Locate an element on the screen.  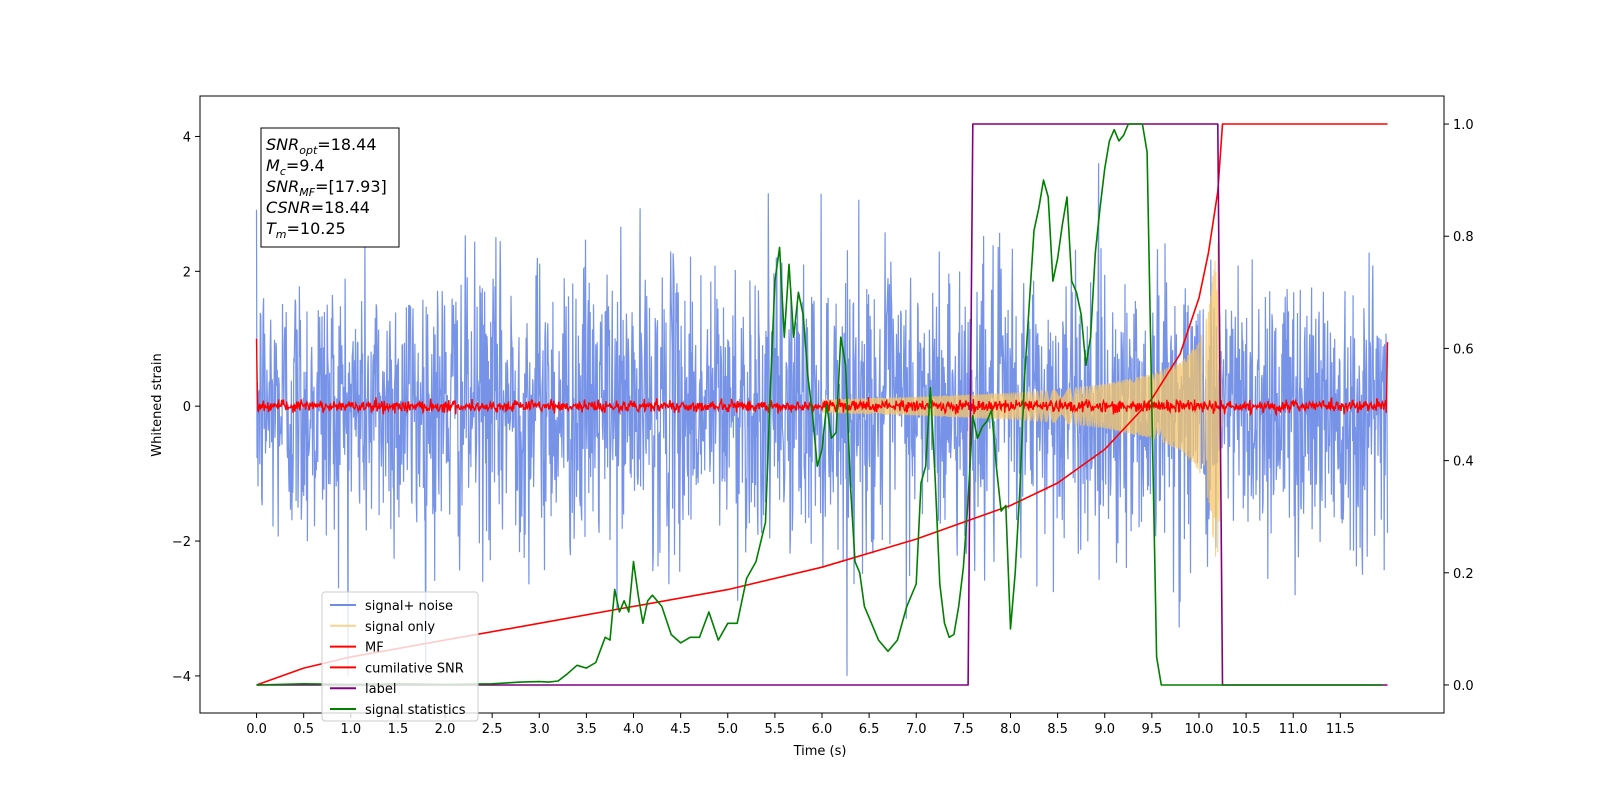
annotation-value: =10.25 is located at coordinates (316, 228).